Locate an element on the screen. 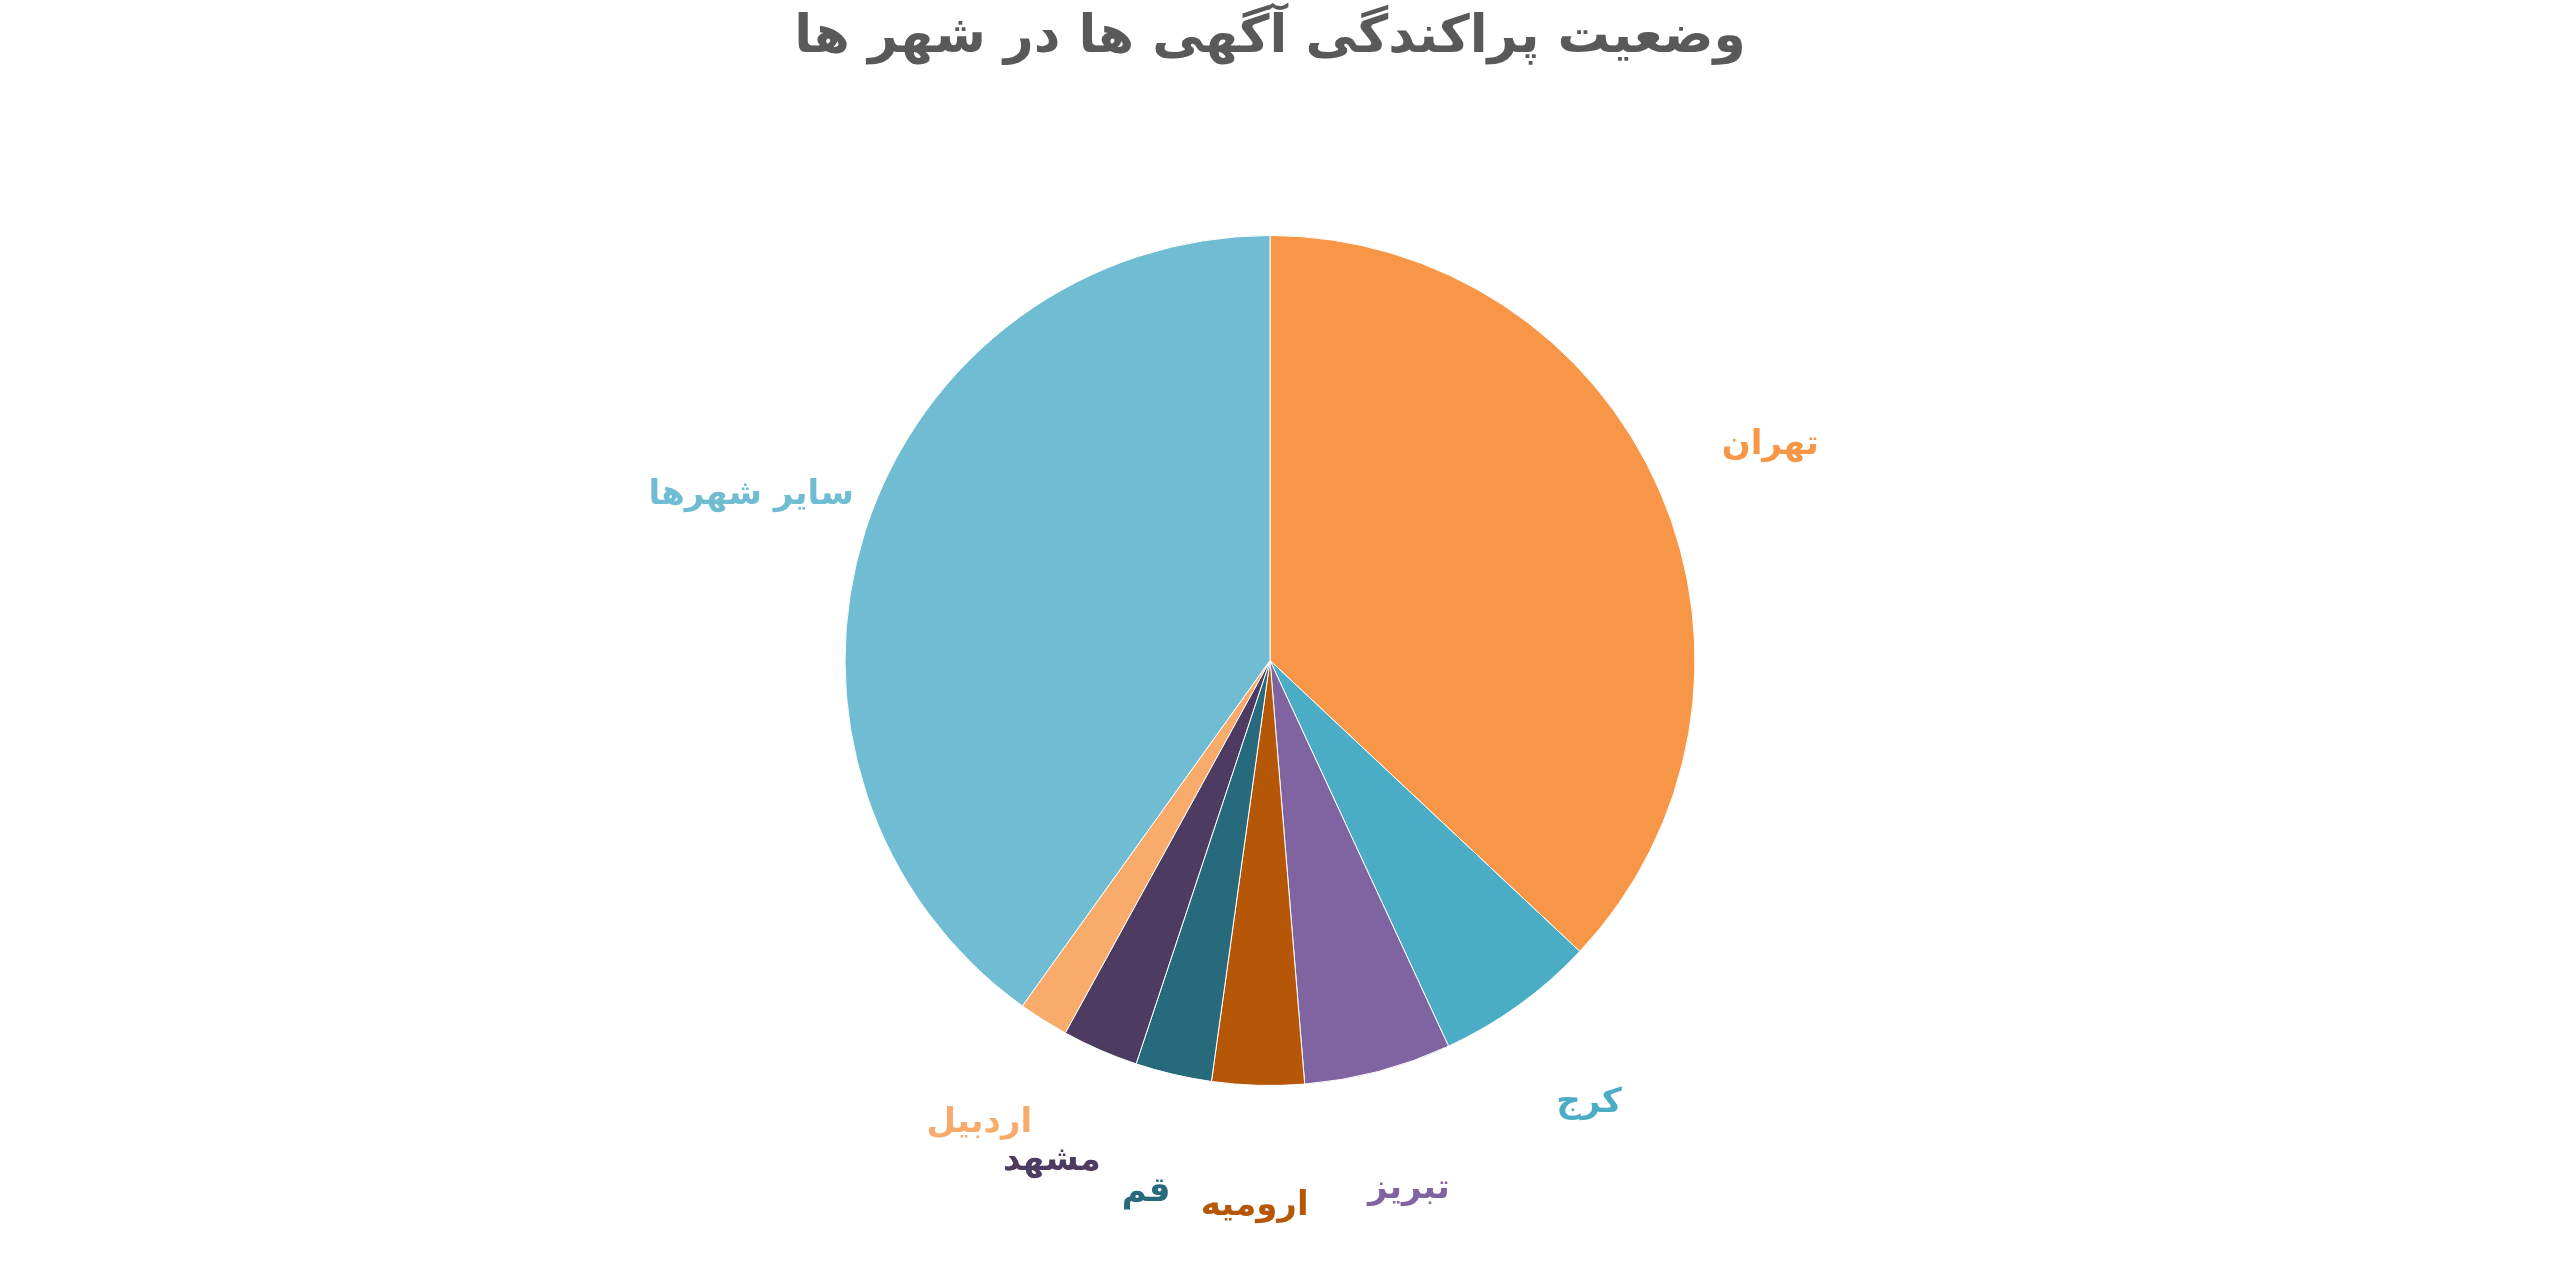 This screenshot has width=2560, height=1268. slice-label: کرج is located at coordinates (1589, 1101).